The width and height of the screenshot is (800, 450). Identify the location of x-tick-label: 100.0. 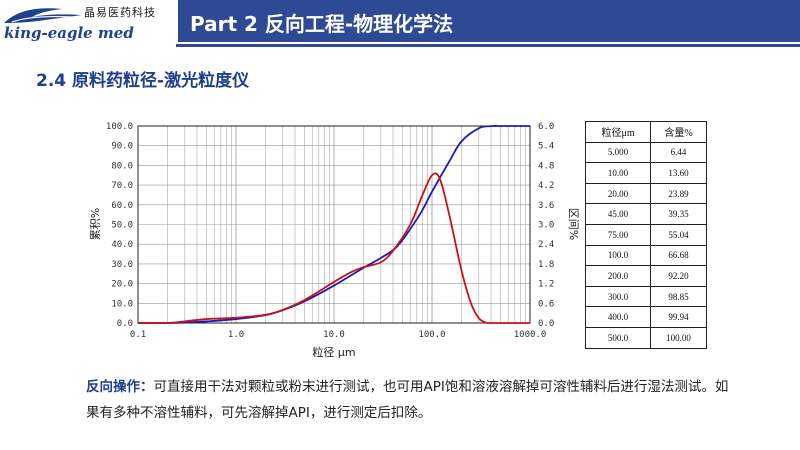
(431, 335).